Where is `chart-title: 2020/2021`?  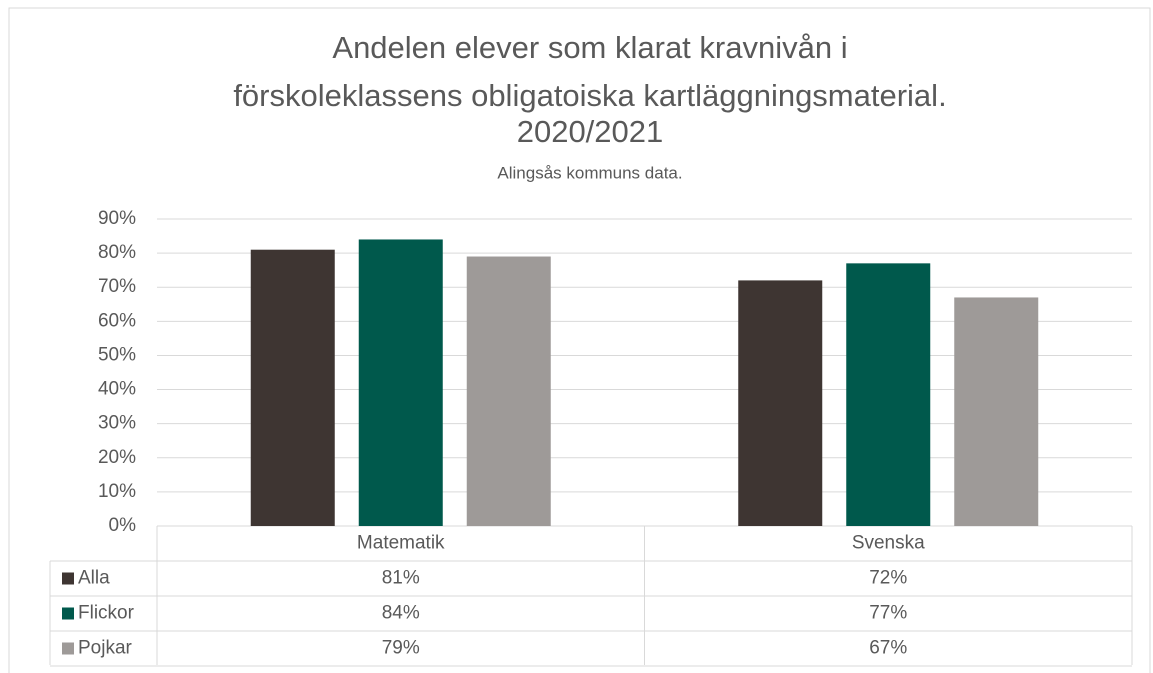
chart-title: 2020/2021 is located at coordinates (590, 131).